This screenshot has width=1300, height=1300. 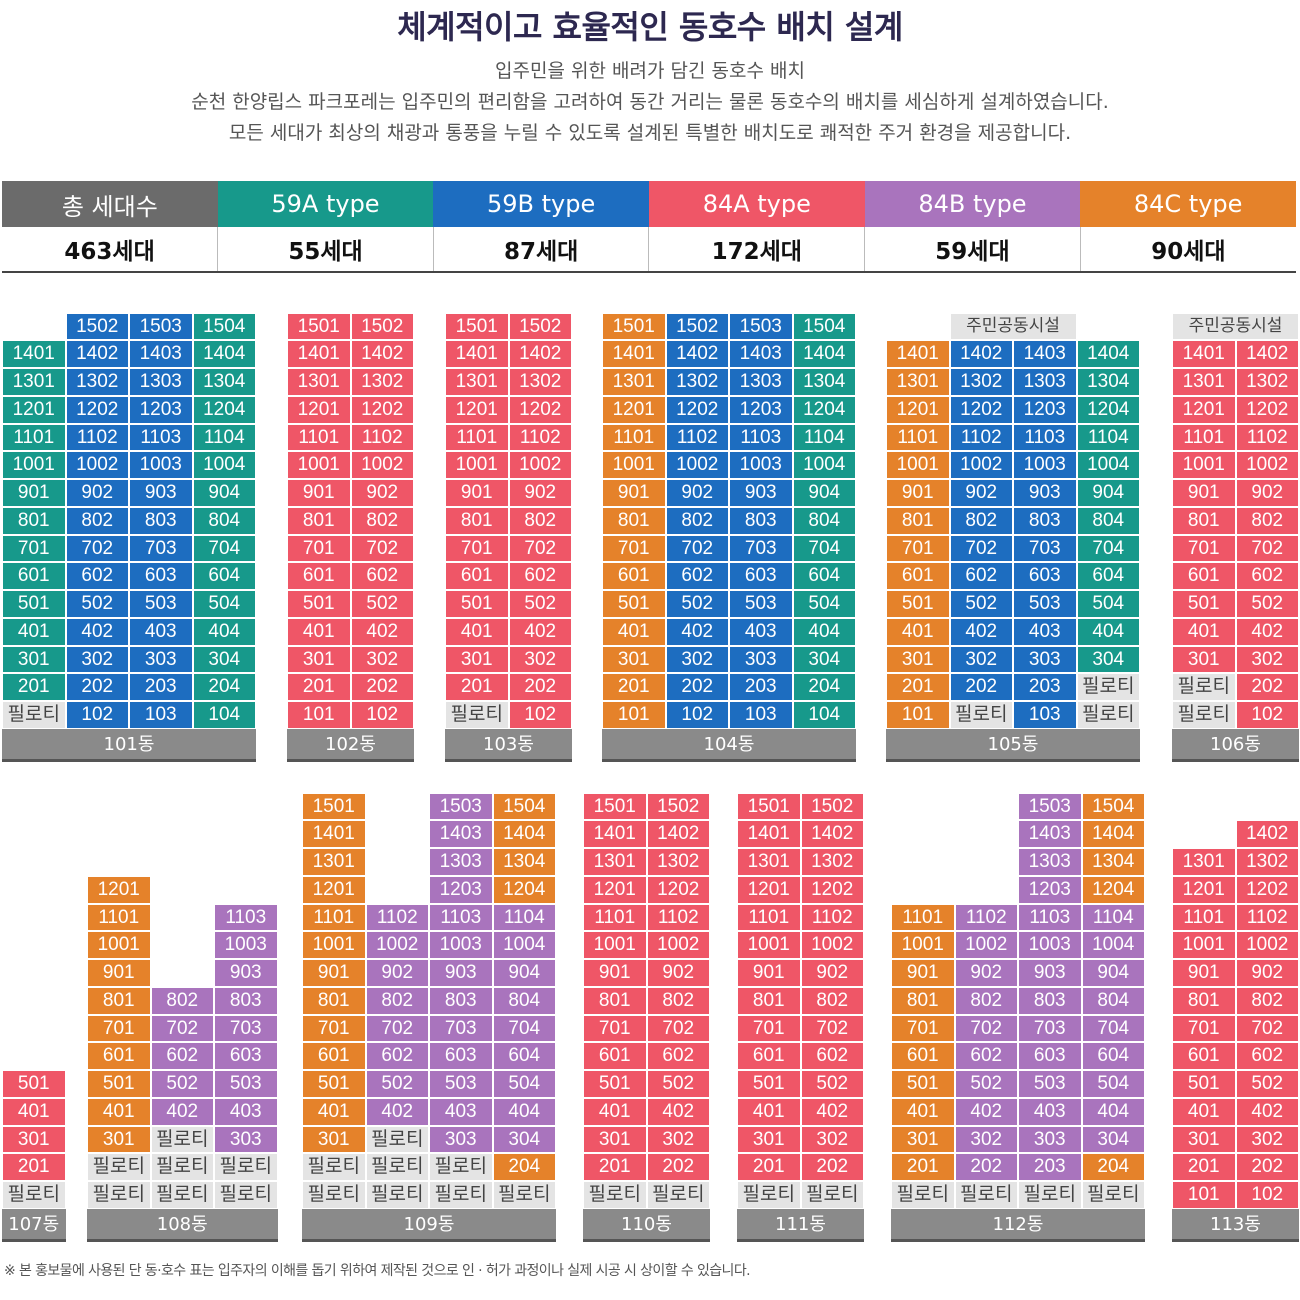 I want to click on unit-cell: 703, so click(x=461, y=1028).